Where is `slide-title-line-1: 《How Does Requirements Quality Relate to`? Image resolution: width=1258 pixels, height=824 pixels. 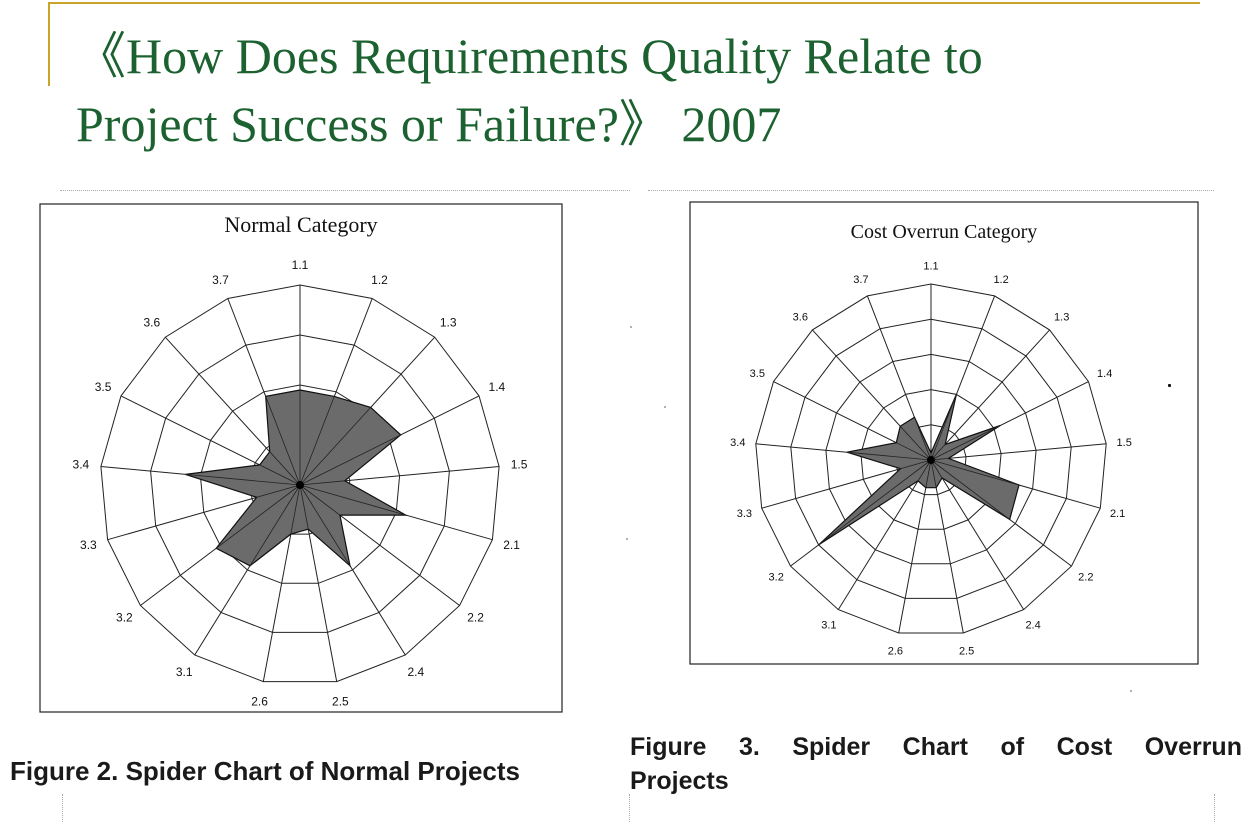
slide-title-line-1: 《How Does Requirements Quality Relate to is located at coordinates (529, 56).